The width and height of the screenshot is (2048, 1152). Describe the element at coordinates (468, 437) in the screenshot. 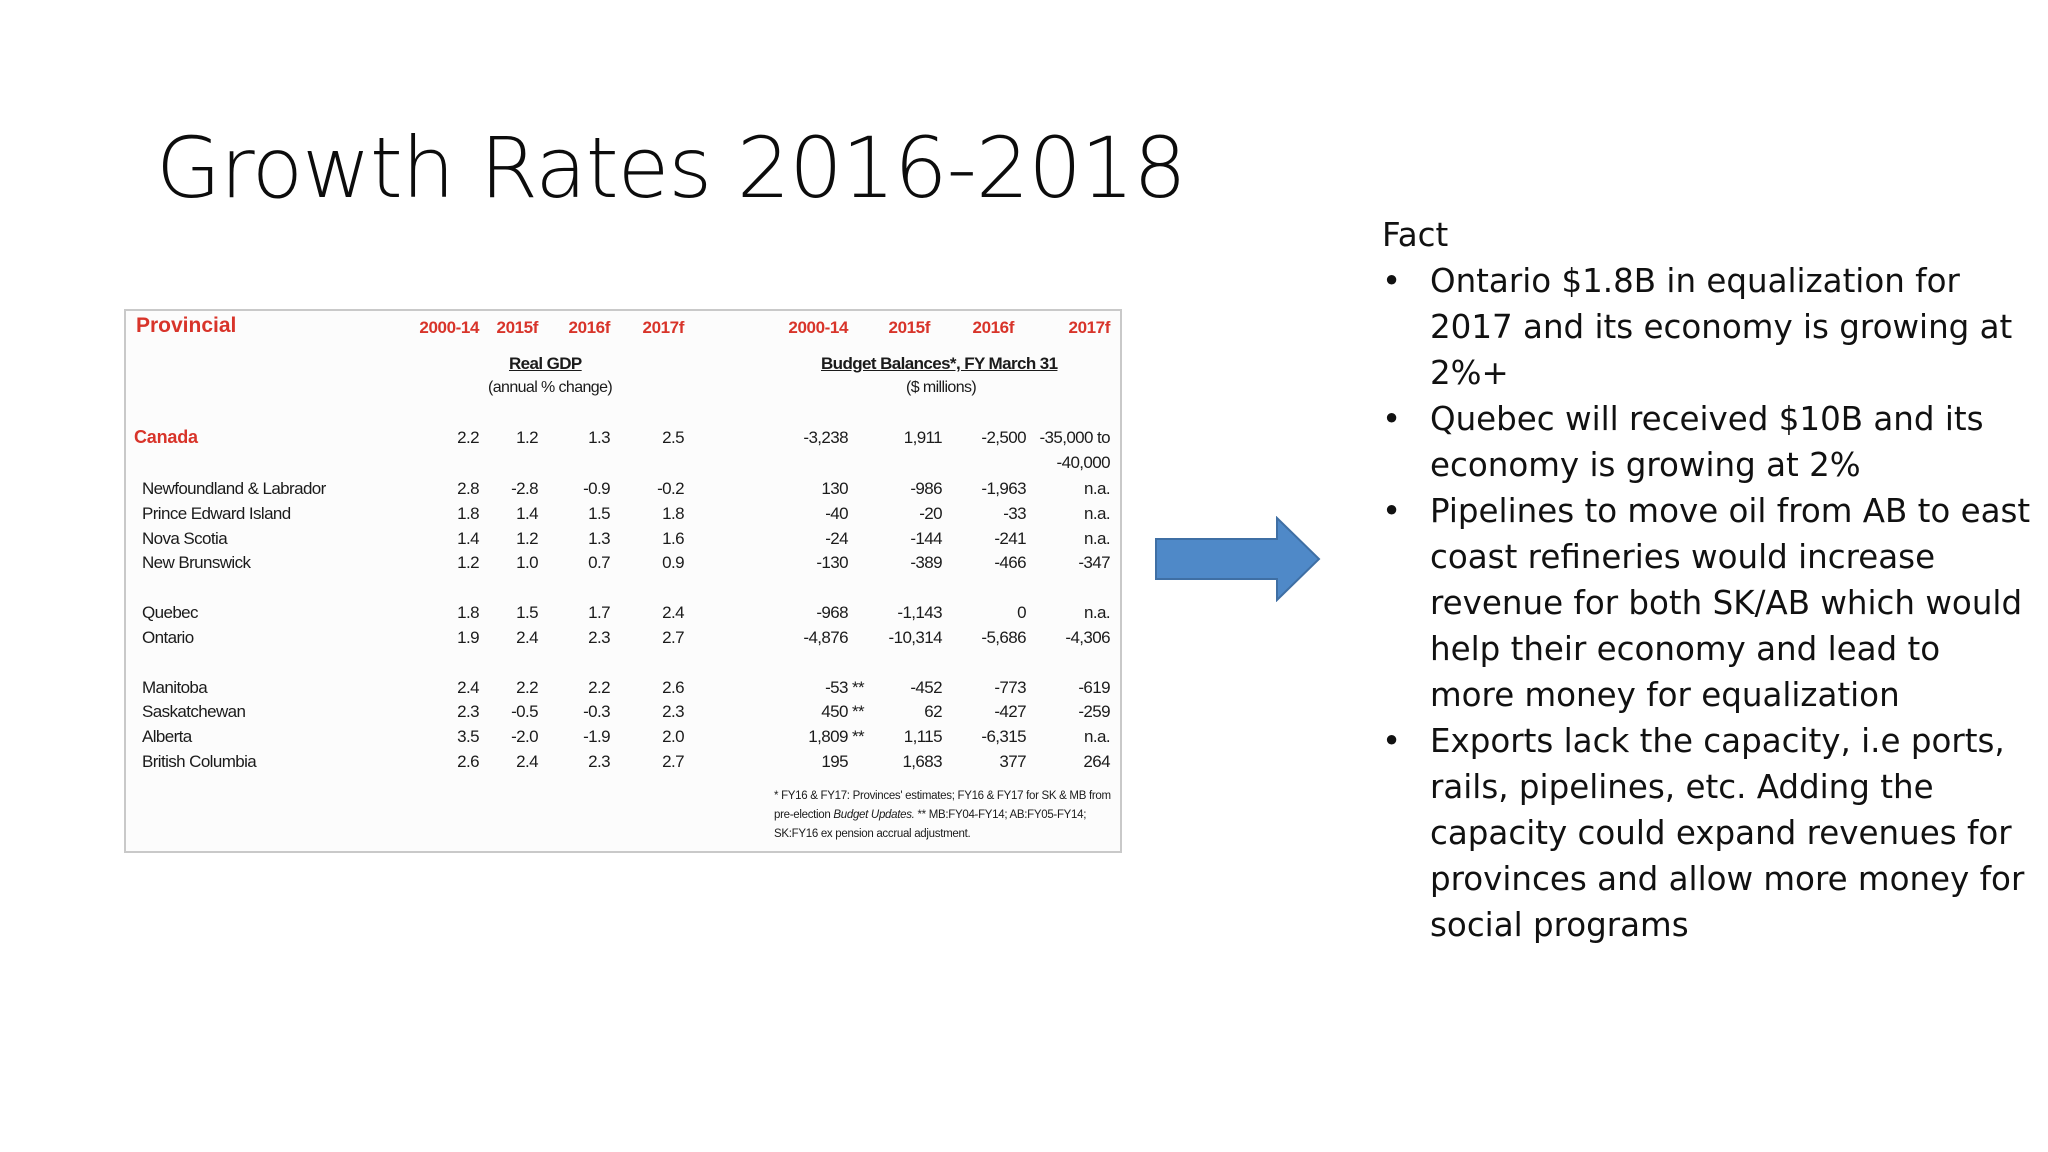

I see `canada-gdp-cell: 2.2` at that location.